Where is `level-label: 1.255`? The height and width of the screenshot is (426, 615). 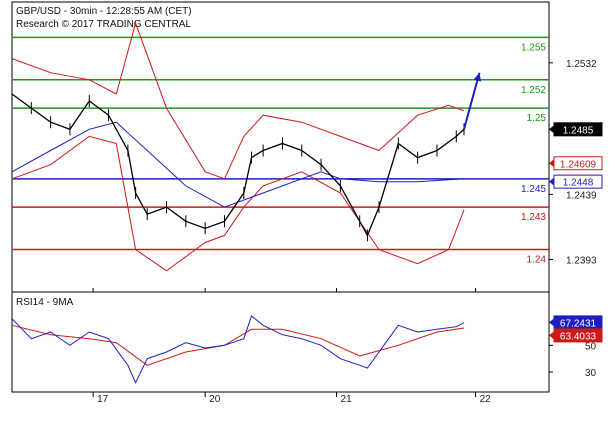
level-label: 1.255 is located at coordinates (533, 47).